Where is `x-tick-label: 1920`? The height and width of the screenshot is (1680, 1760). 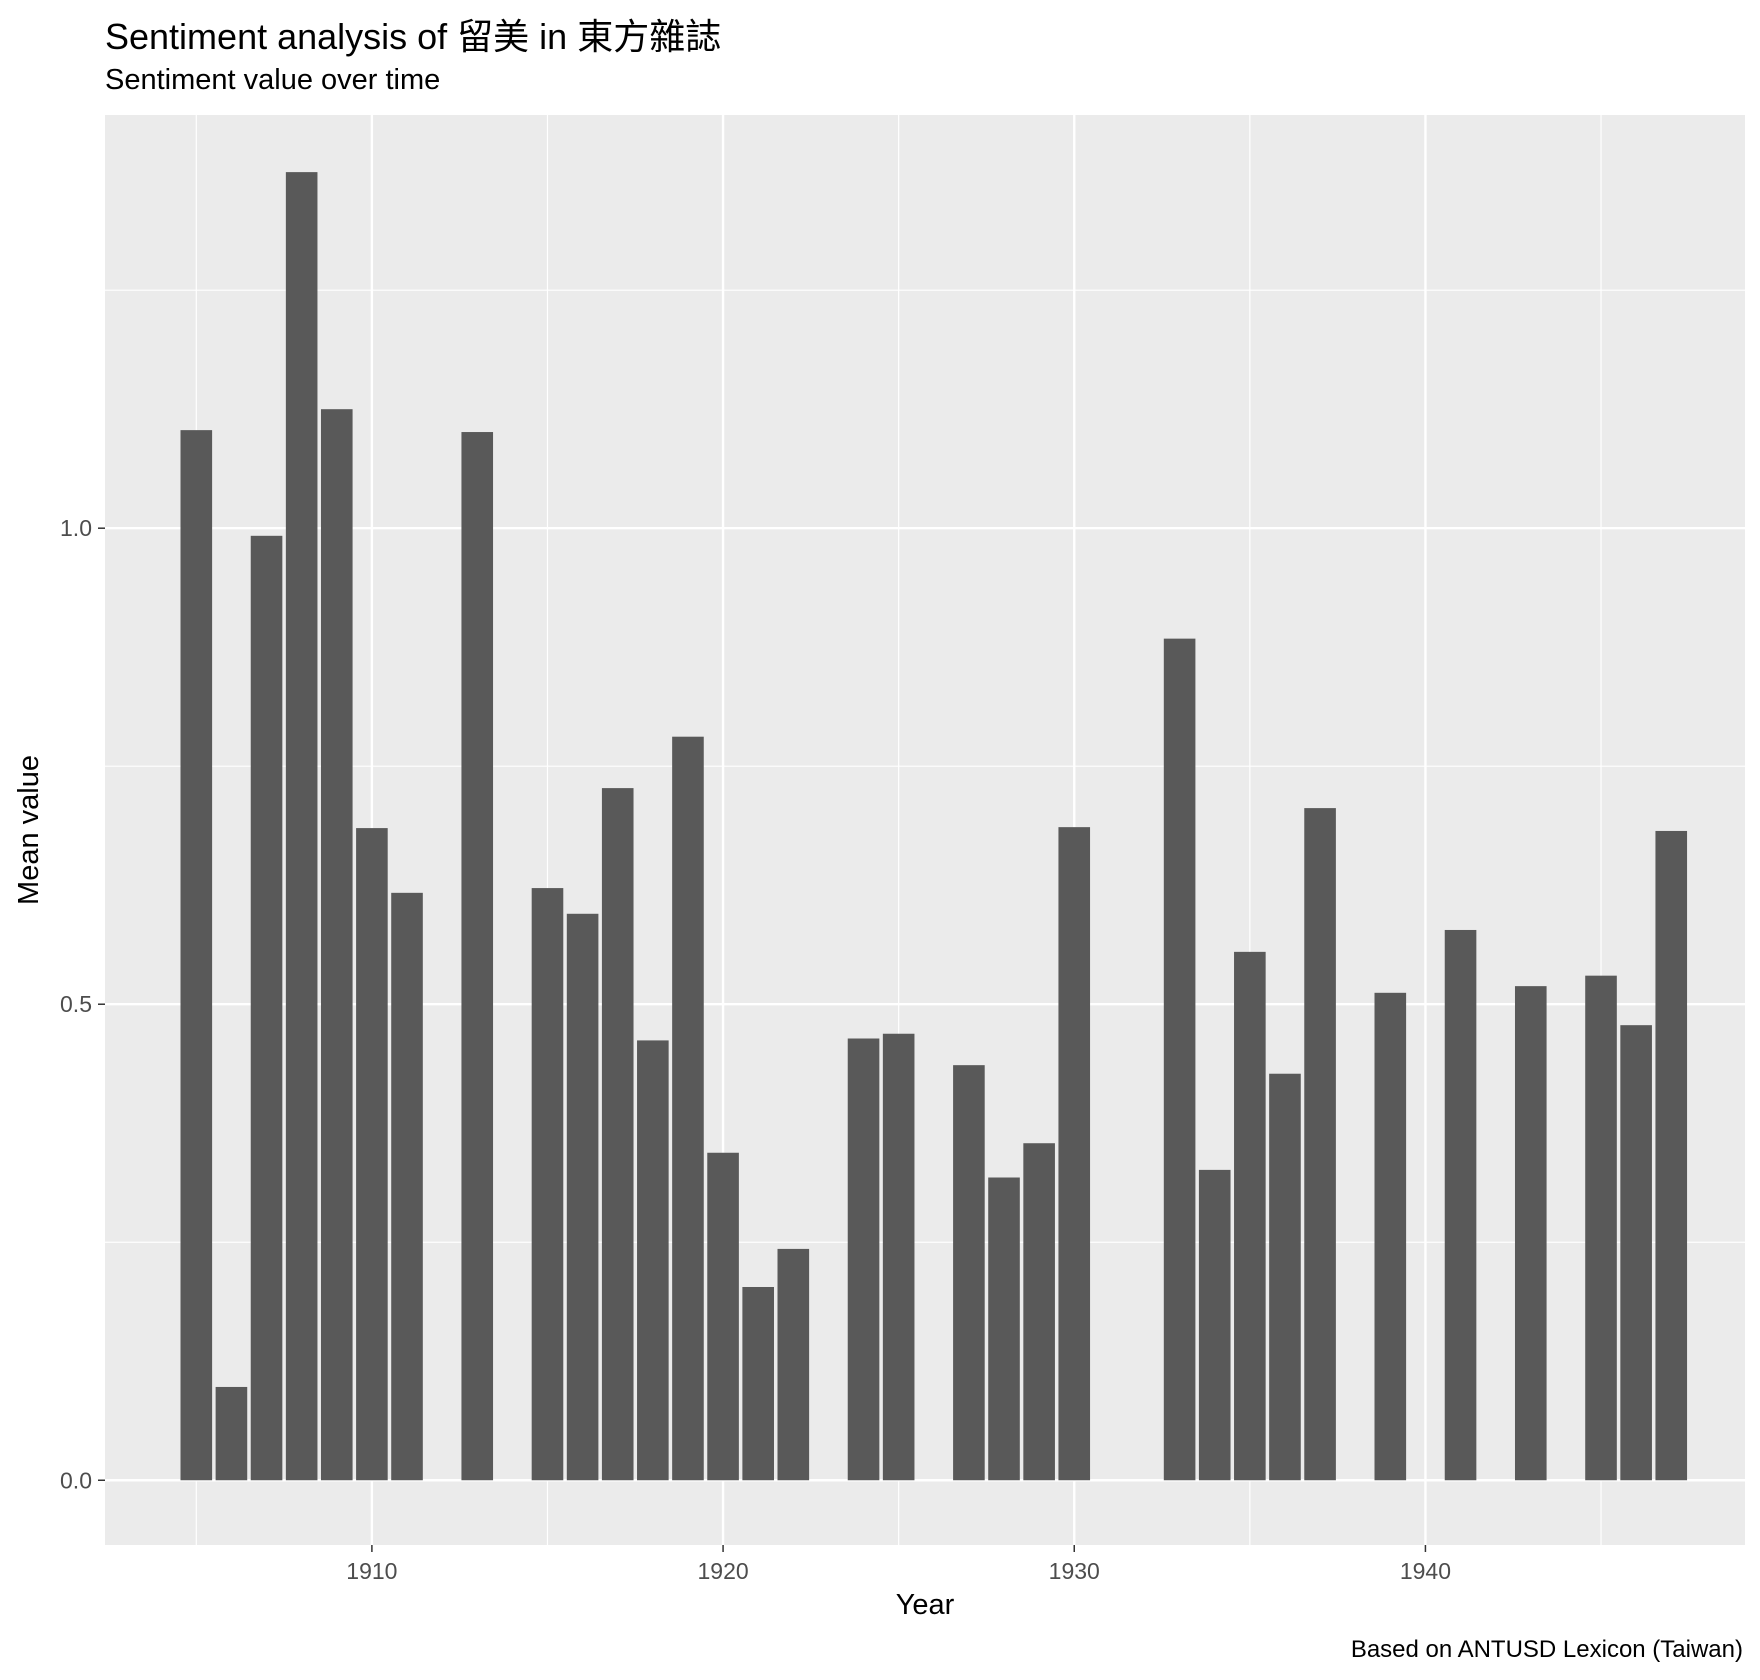 x-tick-label: 1920 is located at coordinates (722, 1571).